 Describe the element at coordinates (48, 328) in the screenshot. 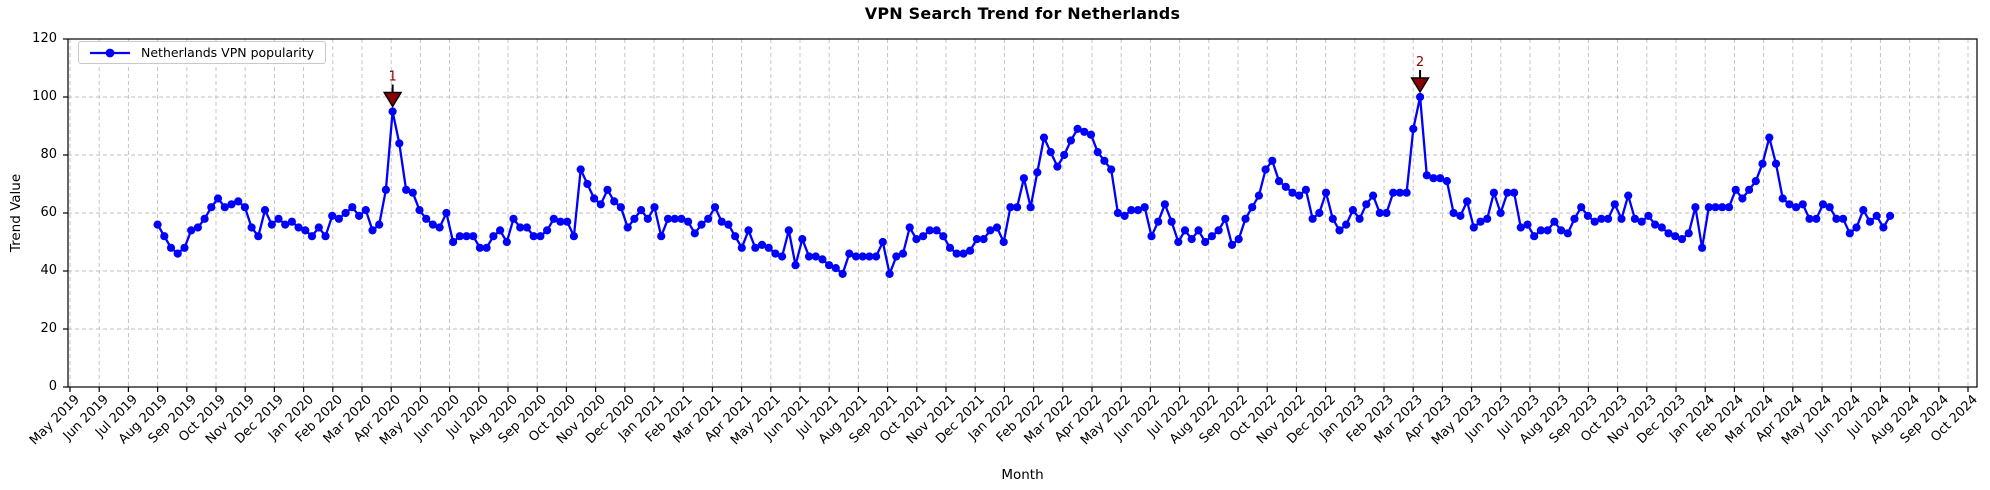

I see `y-tick-label: 20` at that location.